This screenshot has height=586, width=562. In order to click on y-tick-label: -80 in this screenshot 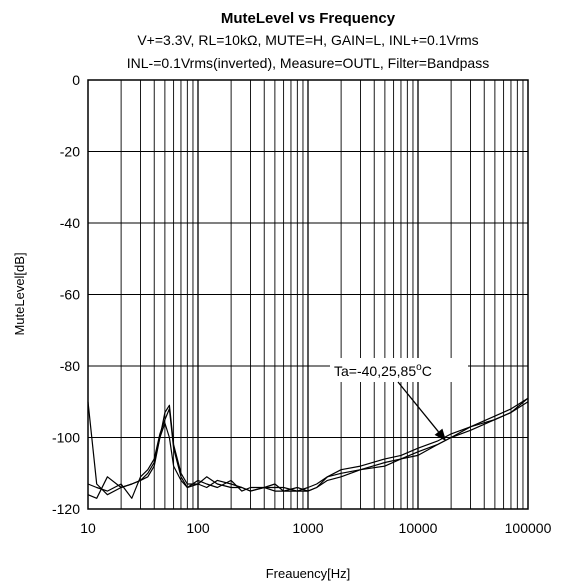, I will do `click(70, 366)`.